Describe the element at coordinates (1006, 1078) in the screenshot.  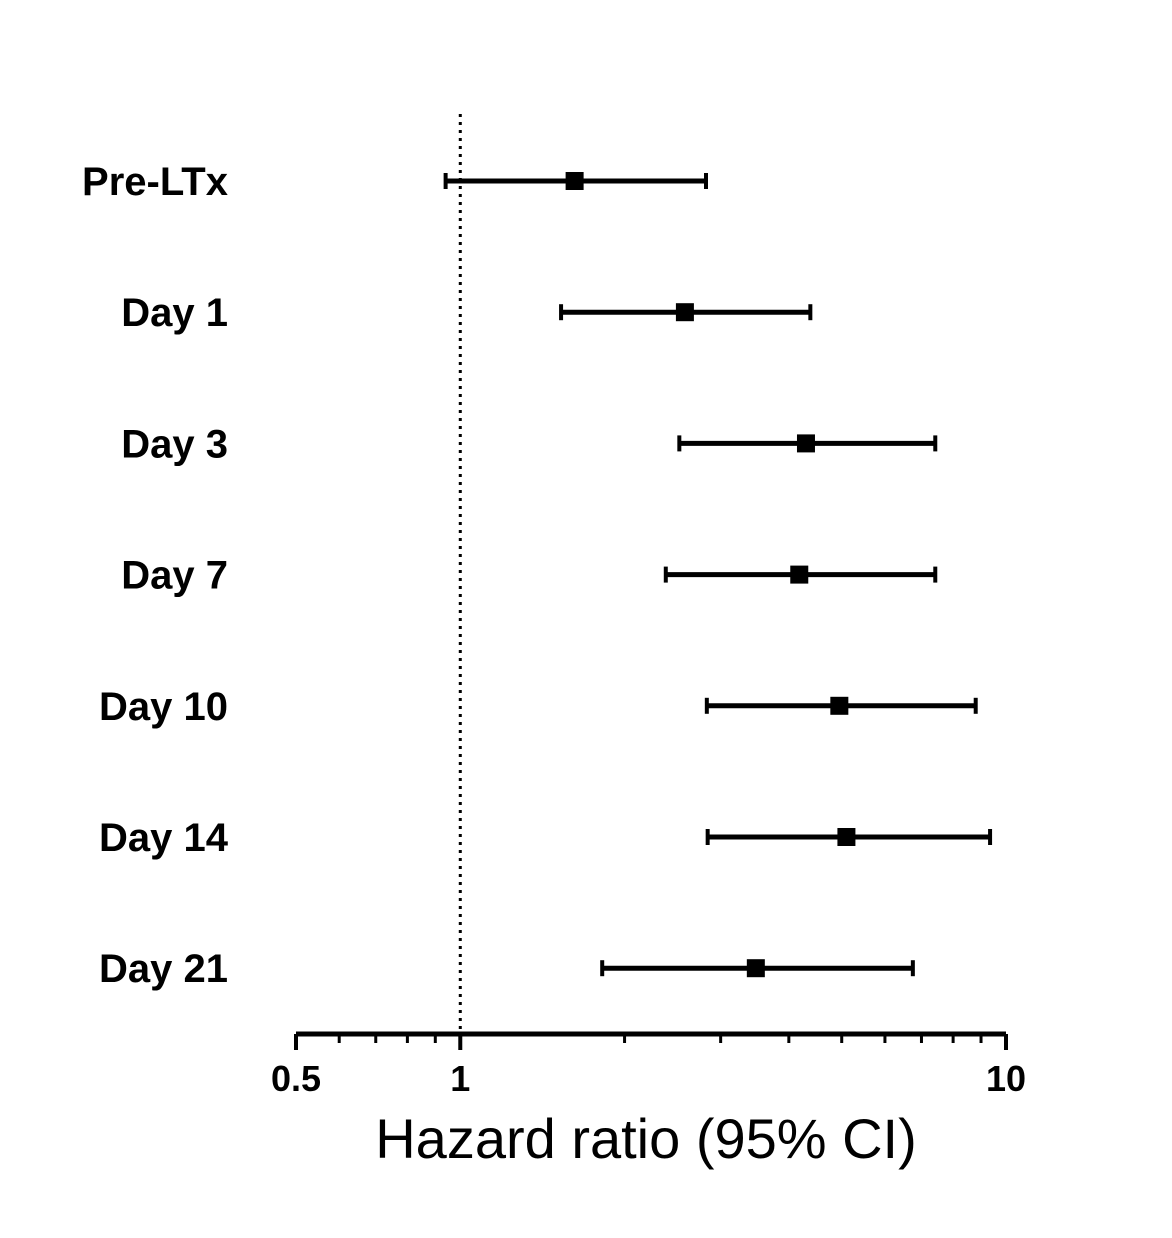
I see `x-tick-label: 10` at that location.